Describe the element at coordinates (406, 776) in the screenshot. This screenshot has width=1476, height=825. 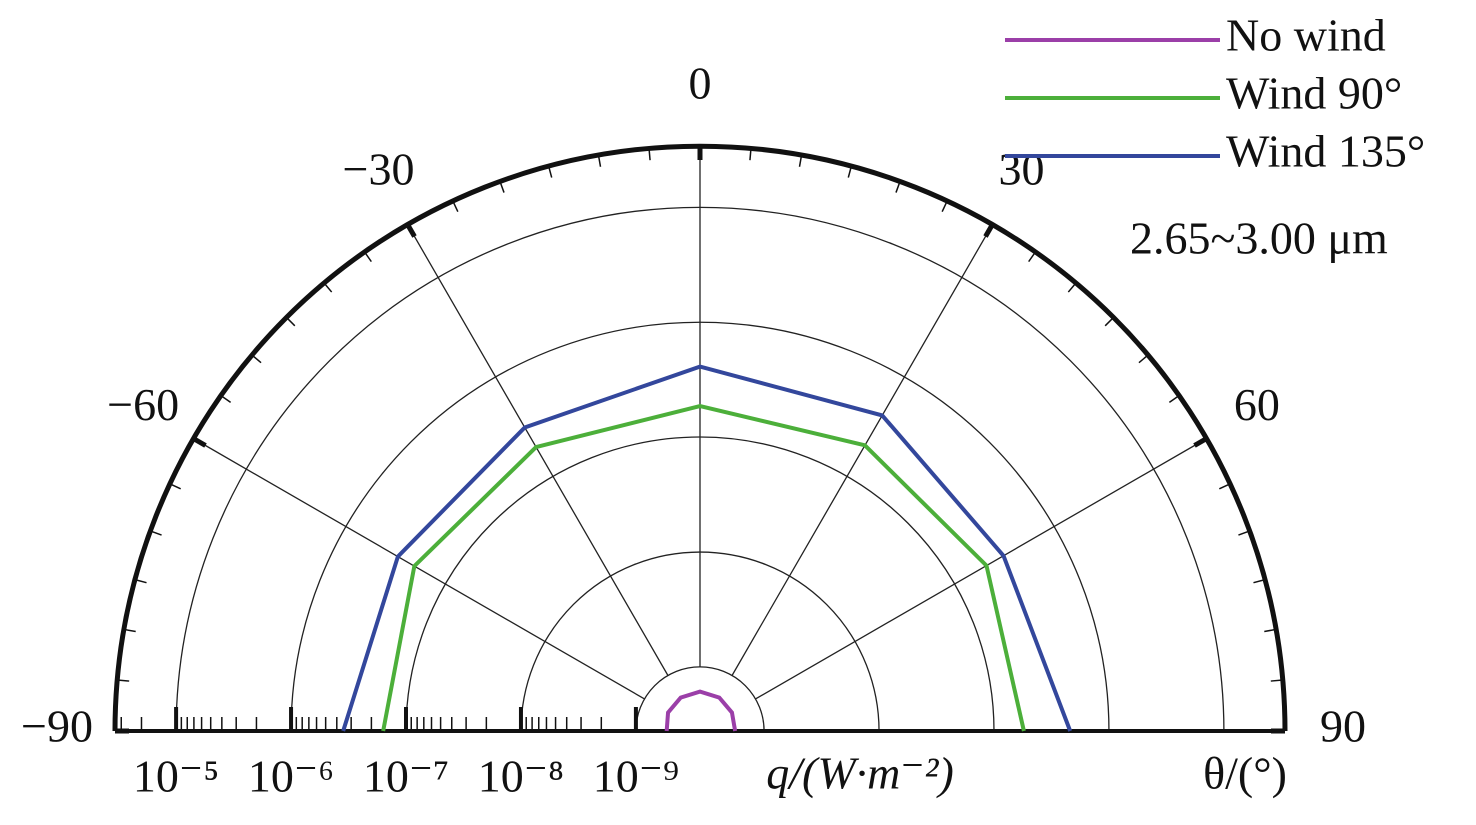
I see `r-tick-label: 10⁻⁷` at that location.